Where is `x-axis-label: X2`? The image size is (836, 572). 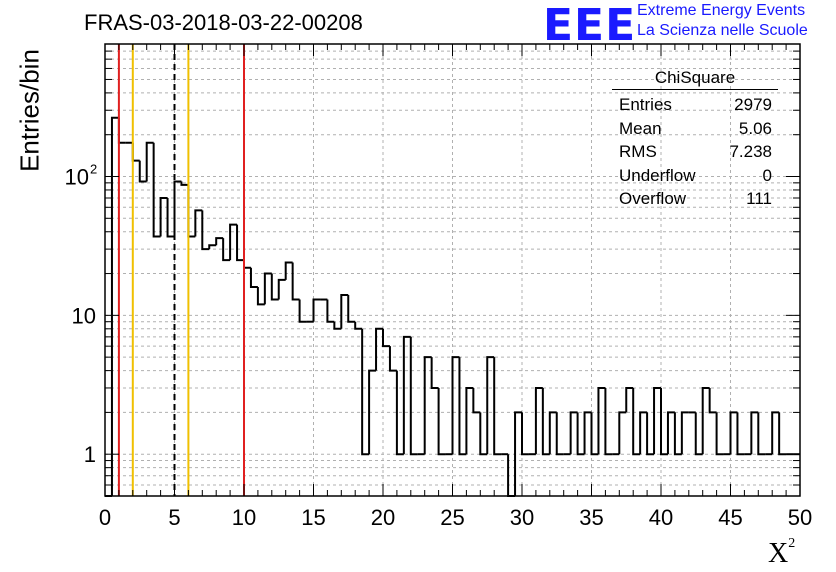
x-axis-label: X2 is located at coordinates (781, 553).